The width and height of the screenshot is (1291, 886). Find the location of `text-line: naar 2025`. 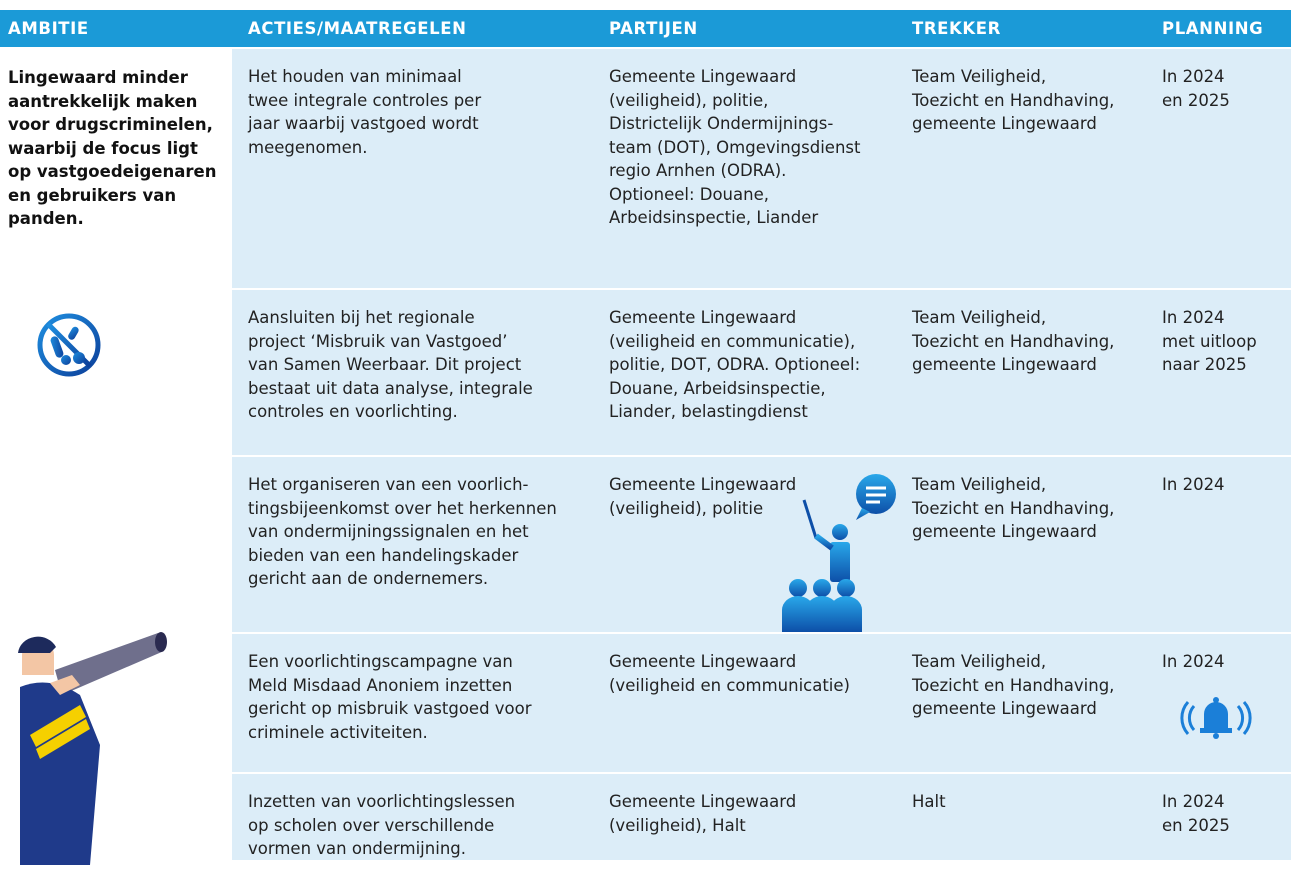

text-line: naar 2025 is located at coordinates (1204, 364).